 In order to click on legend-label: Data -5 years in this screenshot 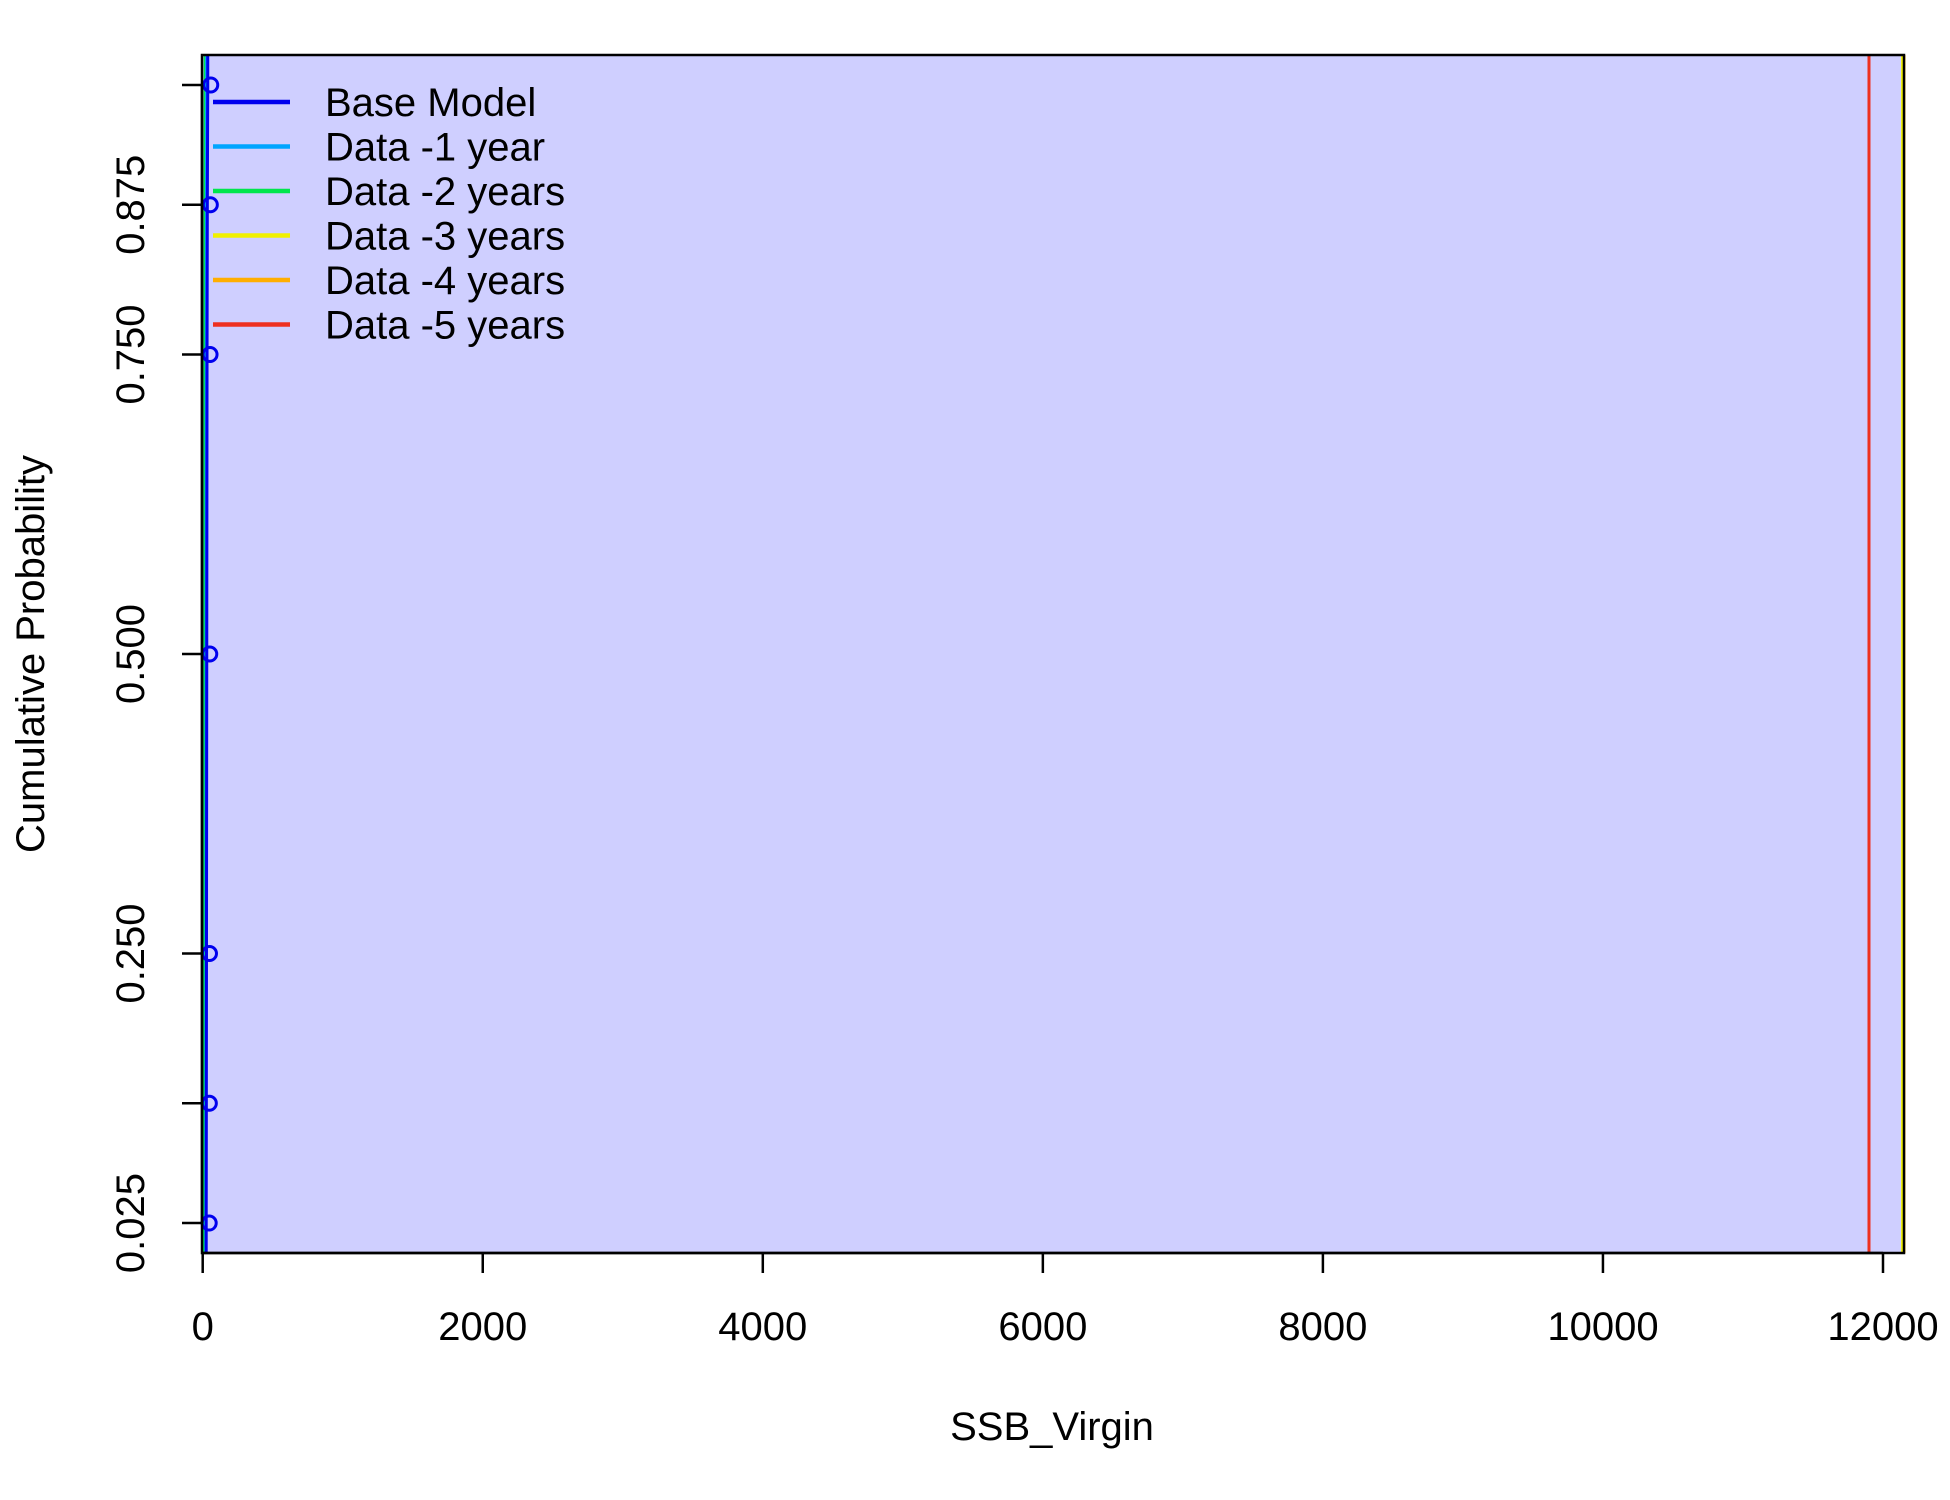, I will do `click(445, 326)`.